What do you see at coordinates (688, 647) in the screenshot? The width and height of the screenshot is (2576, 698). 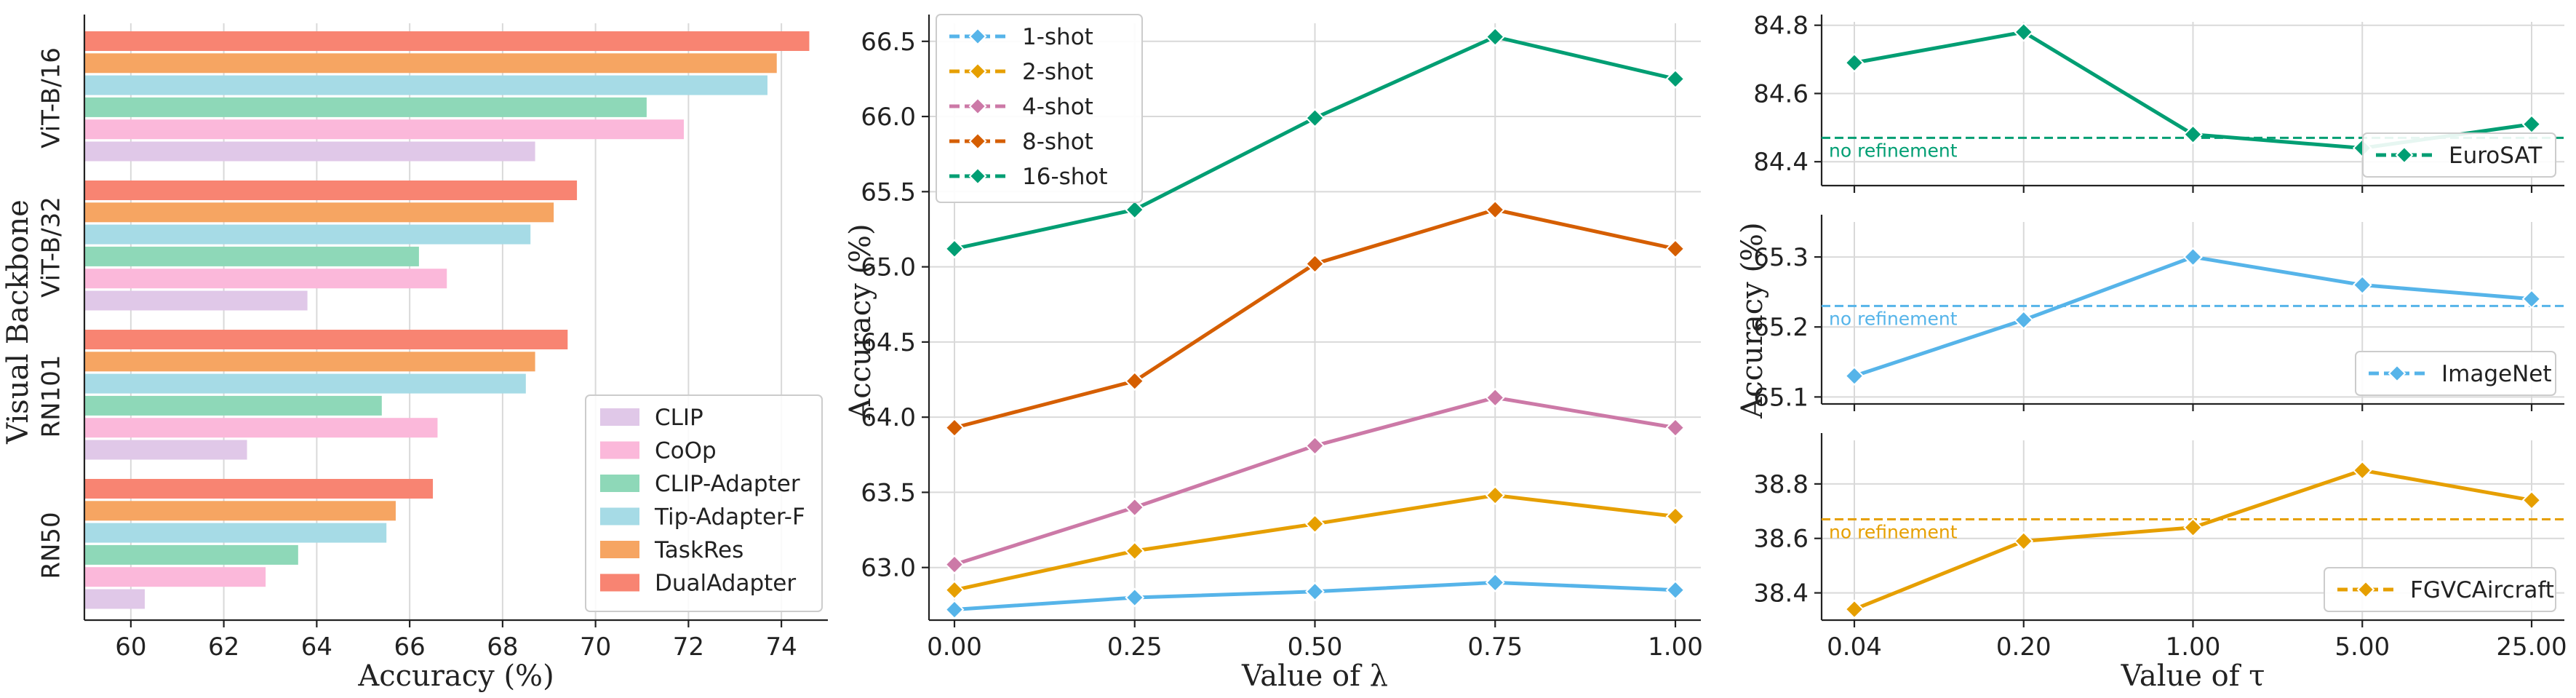 I see `x-tick-label: 72` at bounding box center [688, 647].